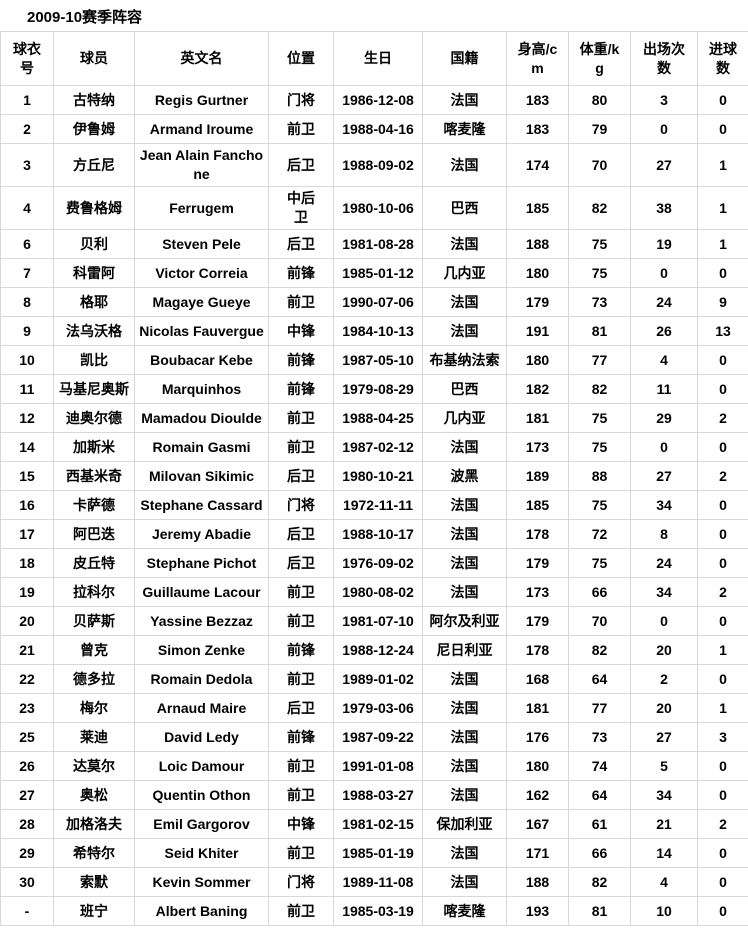 The width and height of the screenshot is (748, 936). Describe the element at coordinates (378, 766) in the screenshot. I see `table-cell: 1991-01-08` at that location.